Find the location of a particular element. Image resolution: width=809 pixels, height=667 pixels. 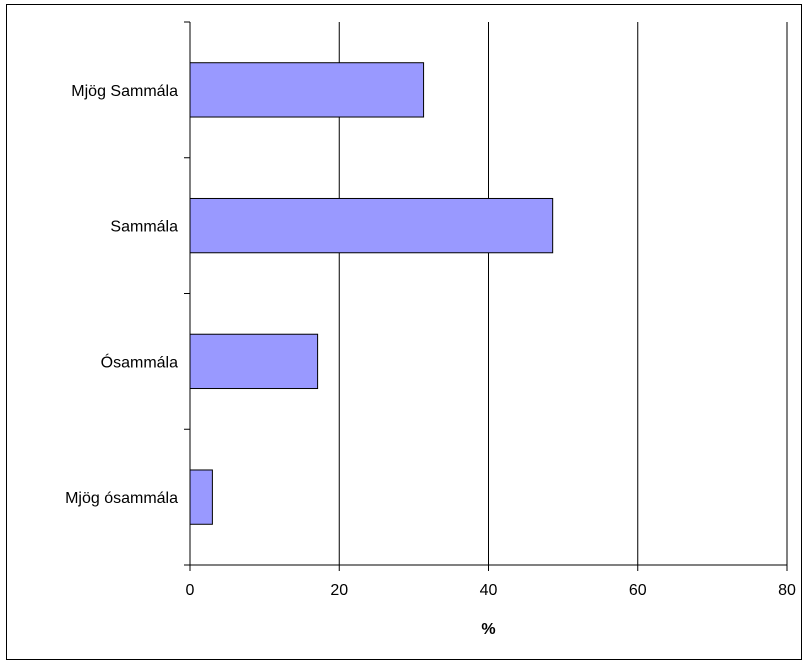

x-tick-label-40: 40 is located at coordinates (489, 590).